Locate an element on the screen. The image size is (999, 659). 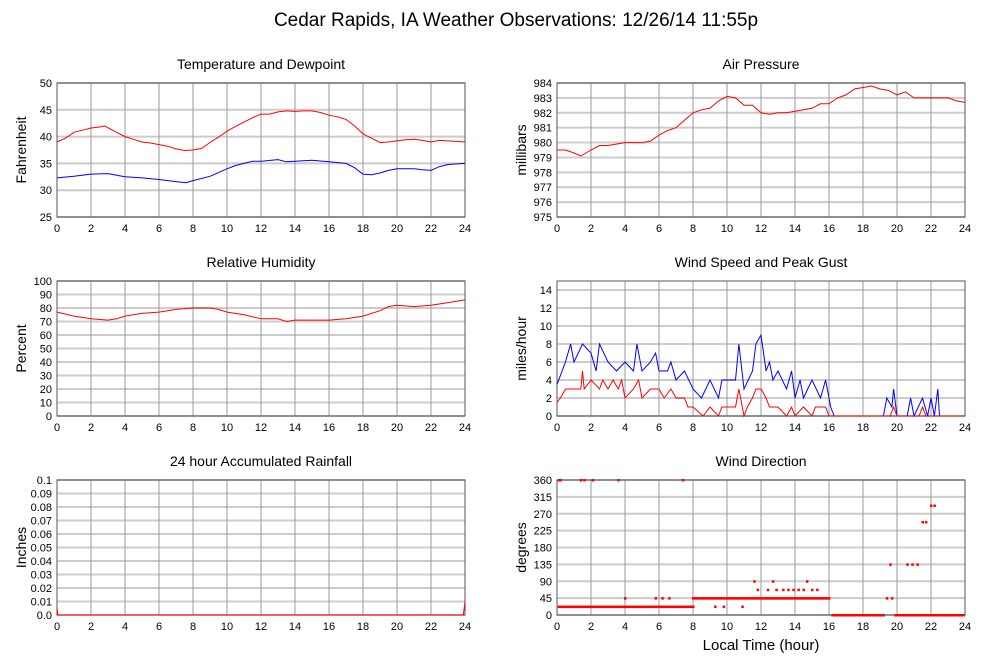
x-tick-label: 4 is located at coordinates (625, 229).